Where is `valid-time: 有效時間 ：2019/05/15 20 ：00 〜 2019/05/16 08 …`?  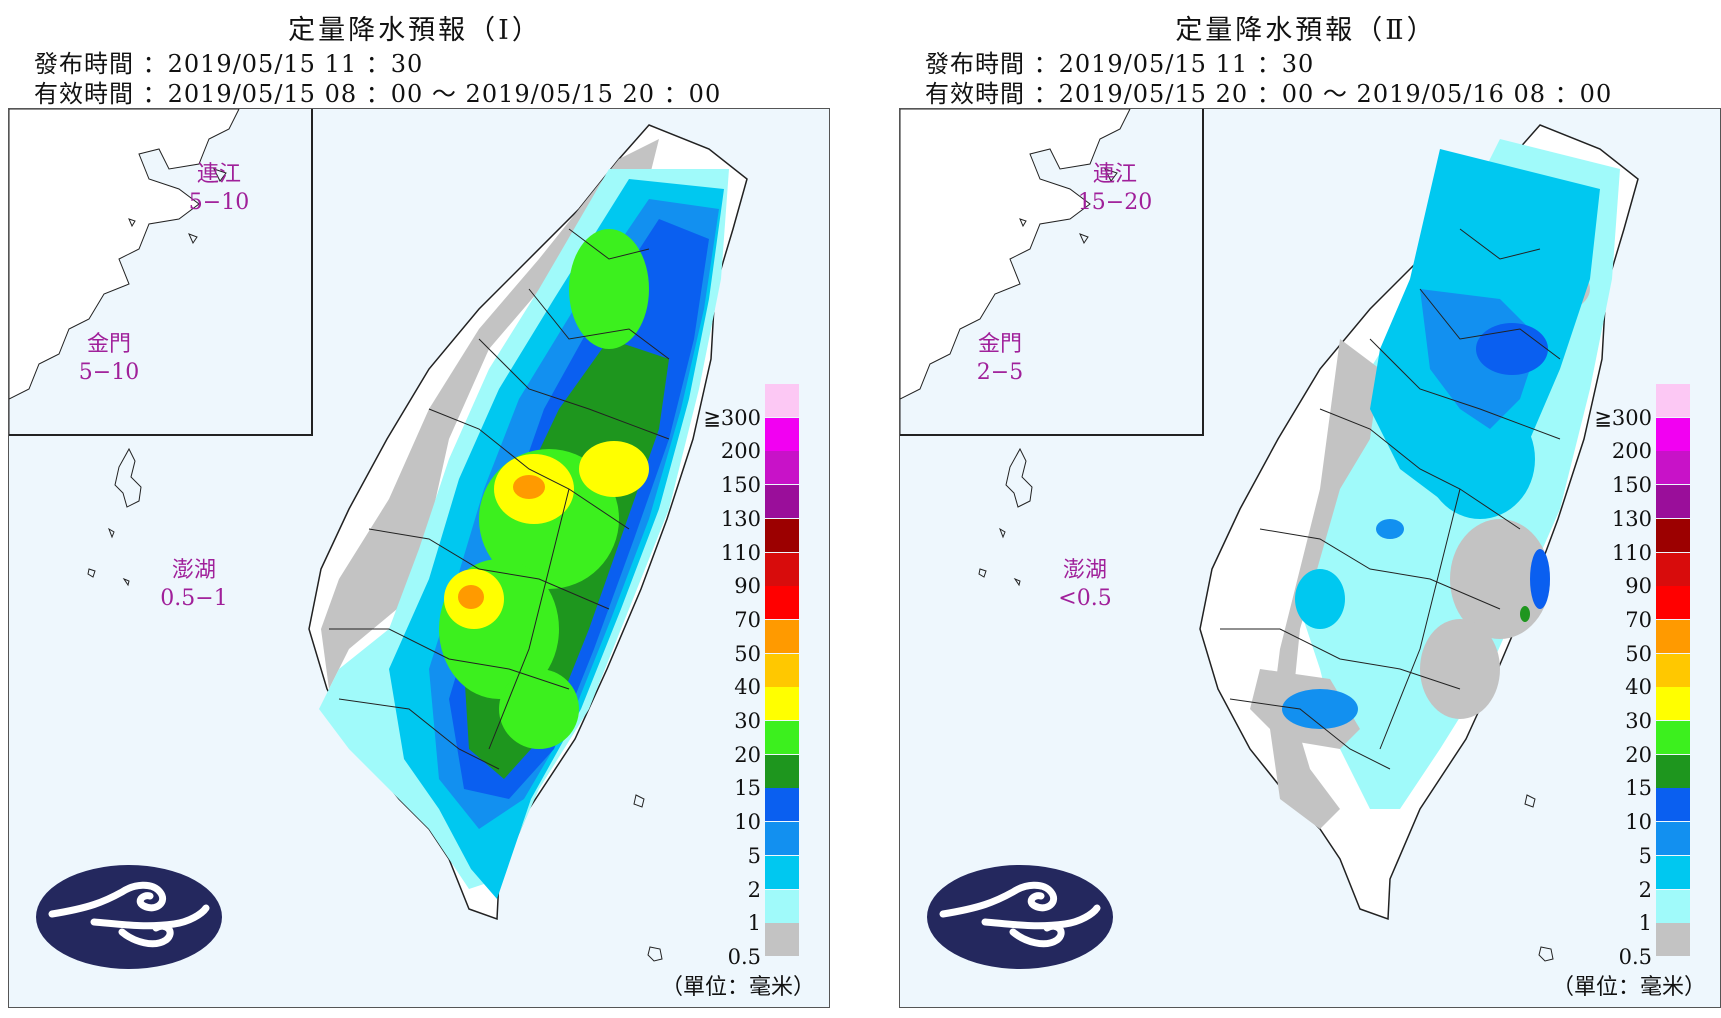
valid-time: 有效時間 ：2019/05/15 20 ：00 〜 2019/05/16 08 … is located at coordinates (1269, 94).